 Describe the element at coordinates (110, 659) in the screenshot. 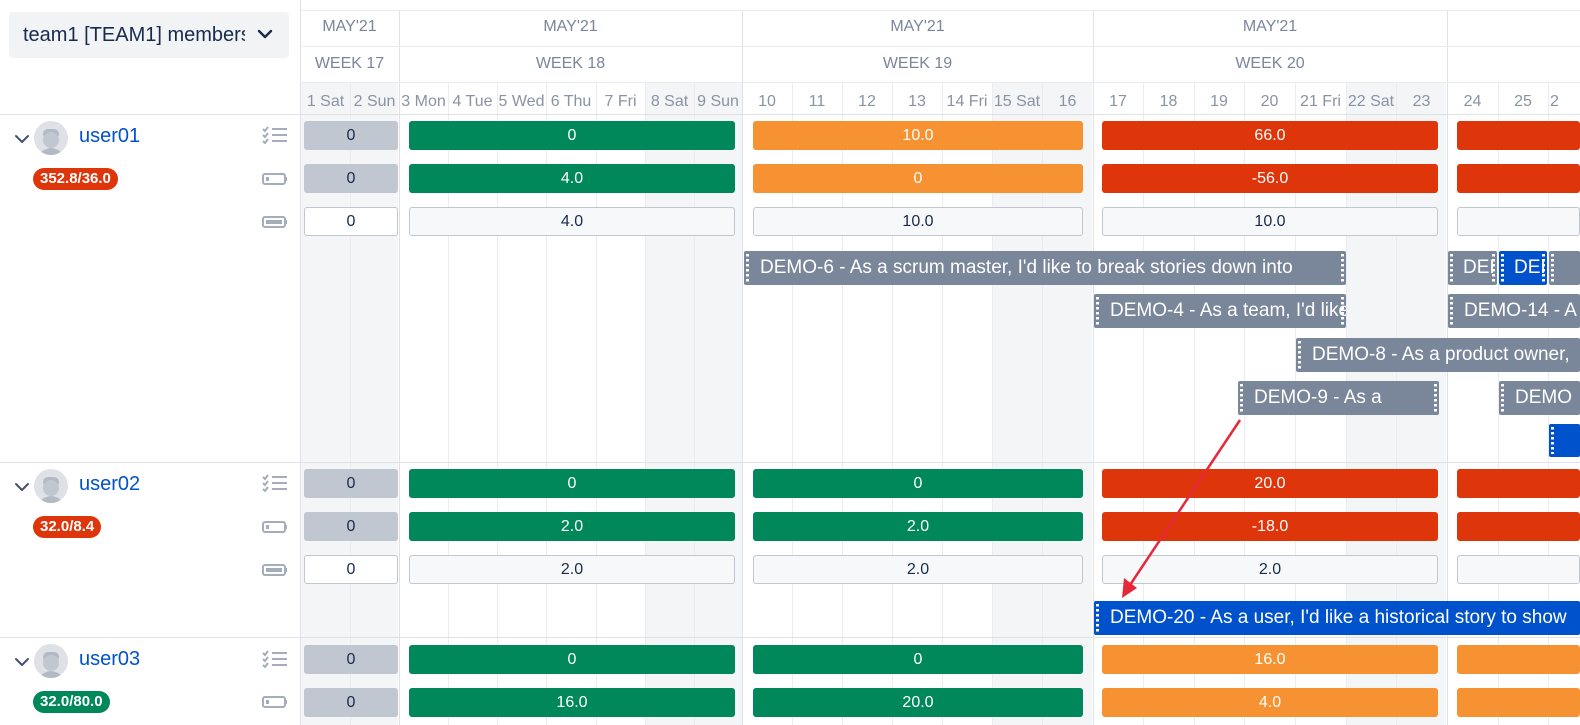

I see `user-name: user03` at that location.